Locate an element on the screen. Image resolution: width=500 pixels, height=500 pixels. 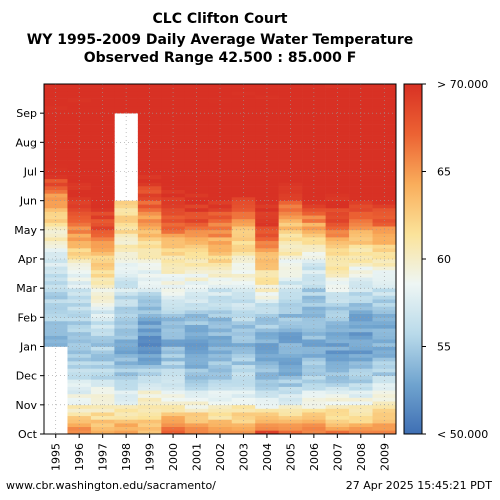
y-tick-label: Feb is located at coordinates (27, 317).